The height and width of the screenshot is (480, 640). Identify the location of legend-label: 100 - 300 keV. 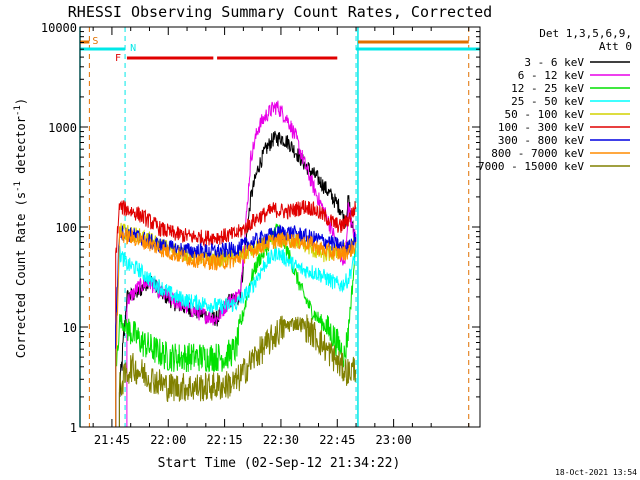
(541, 127).